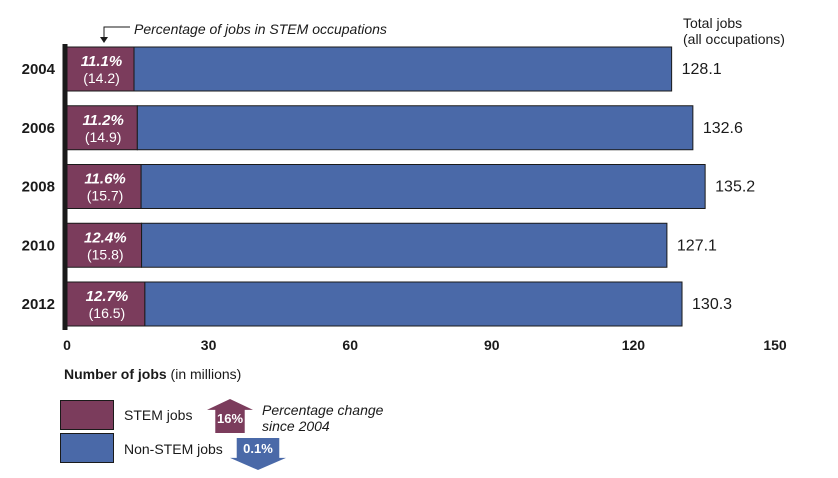 Image resolution: width=838 pixels, height=478 pixels. I want to click on percentage-change-label: Percentage change since 2004, so click(322, 418).